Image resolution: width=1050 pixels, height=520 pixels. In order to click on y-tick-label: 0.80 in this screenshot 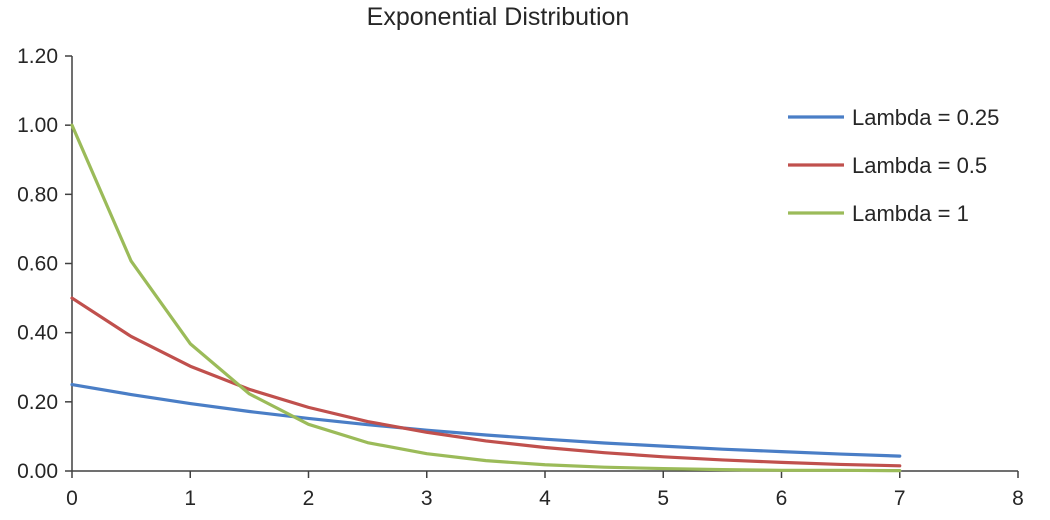, I will do `click(37, 194)`.